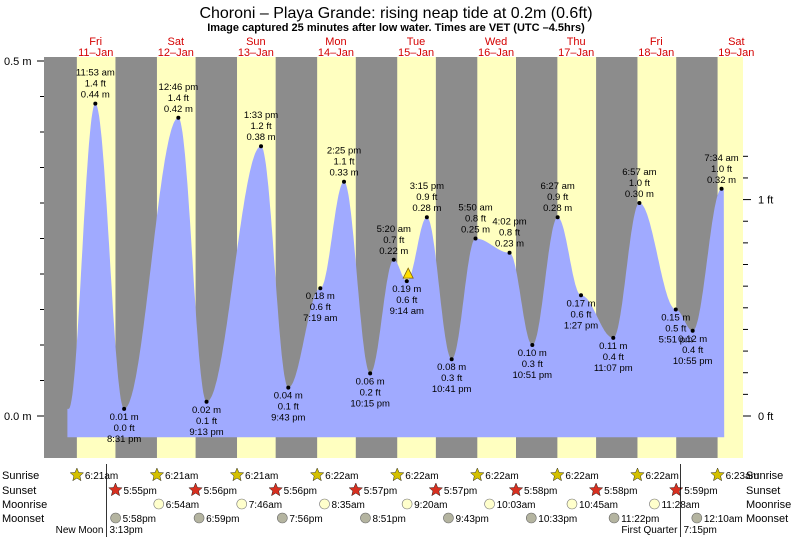  What do you see at coordinates (656, 42) in the screenshot?
I see `day-name-label: Fri` at bounding box center [656, 42].